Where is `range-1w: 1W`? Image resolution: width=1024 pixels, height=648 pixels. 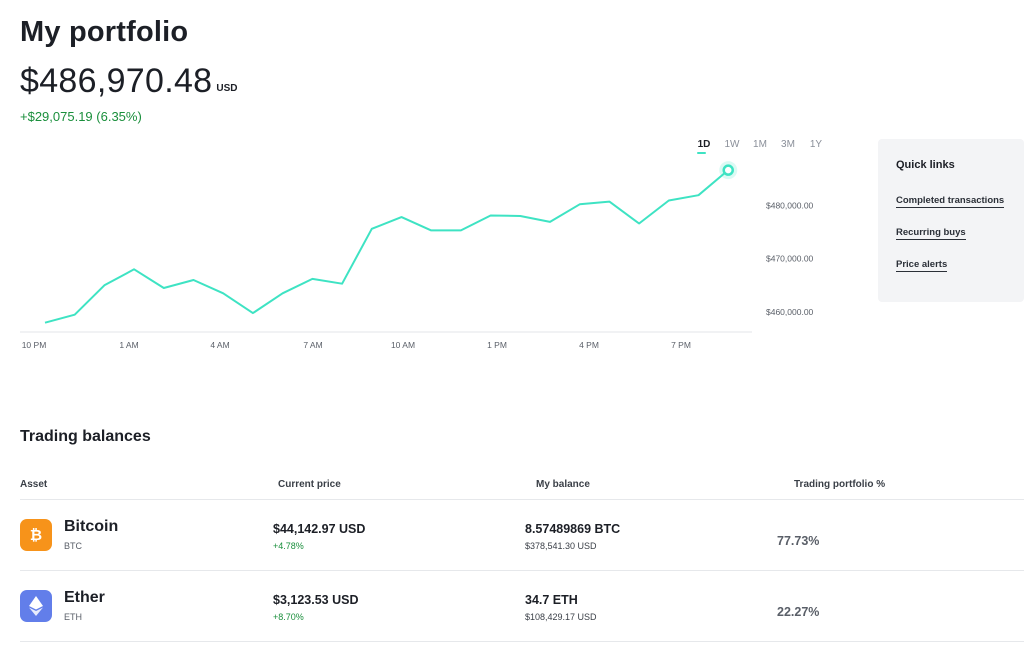
range-1w: 1W is located at coordinates (732, 144).